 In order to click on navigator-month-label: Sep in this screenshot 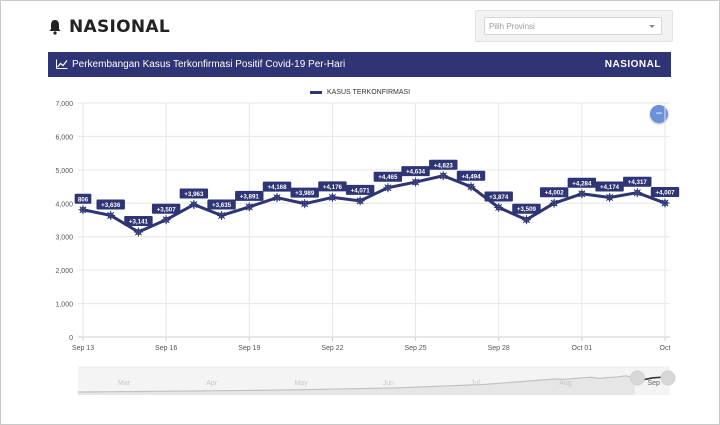, I will do `click(653, 383)`.